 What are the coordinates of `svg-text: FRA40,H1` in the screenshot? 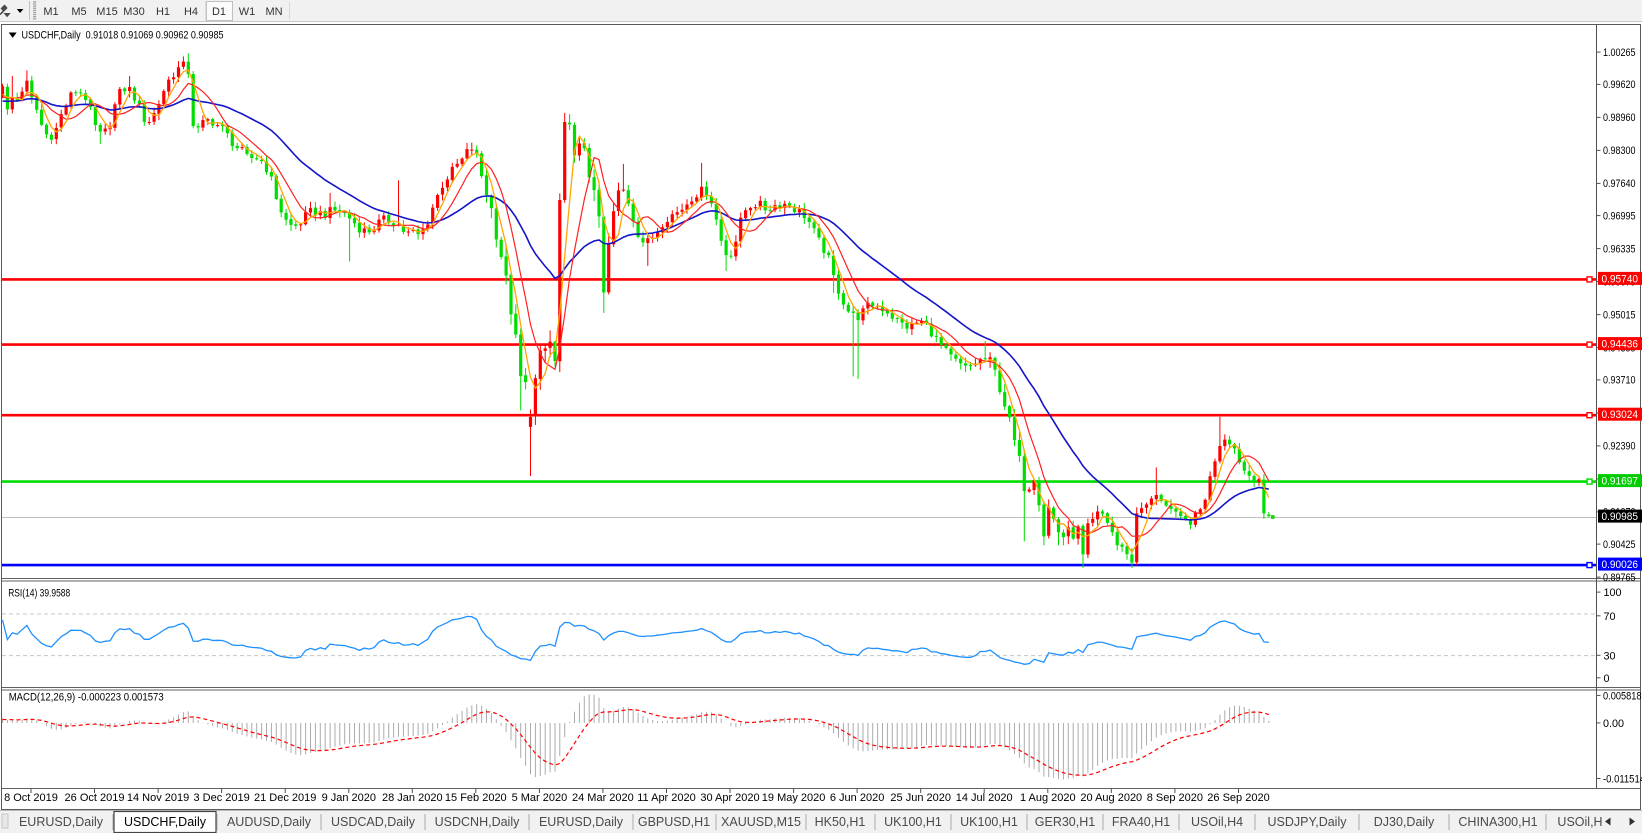 It's located at (1141, 822).